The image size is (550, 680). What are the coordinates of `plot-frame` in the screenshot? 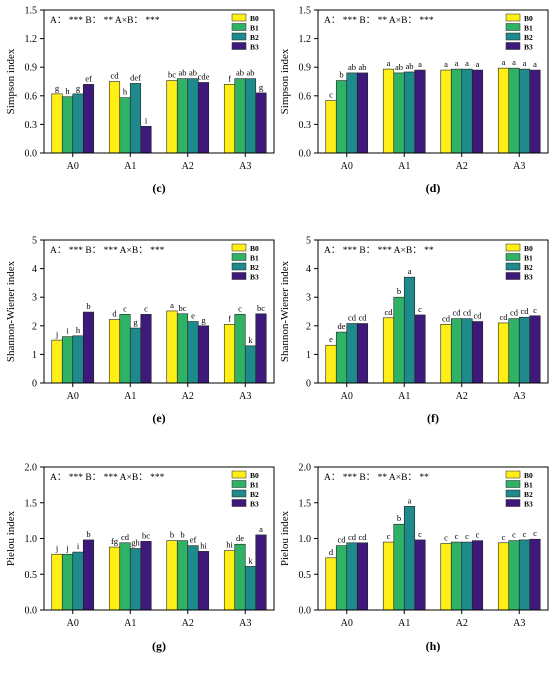 It's located at (433, 311).